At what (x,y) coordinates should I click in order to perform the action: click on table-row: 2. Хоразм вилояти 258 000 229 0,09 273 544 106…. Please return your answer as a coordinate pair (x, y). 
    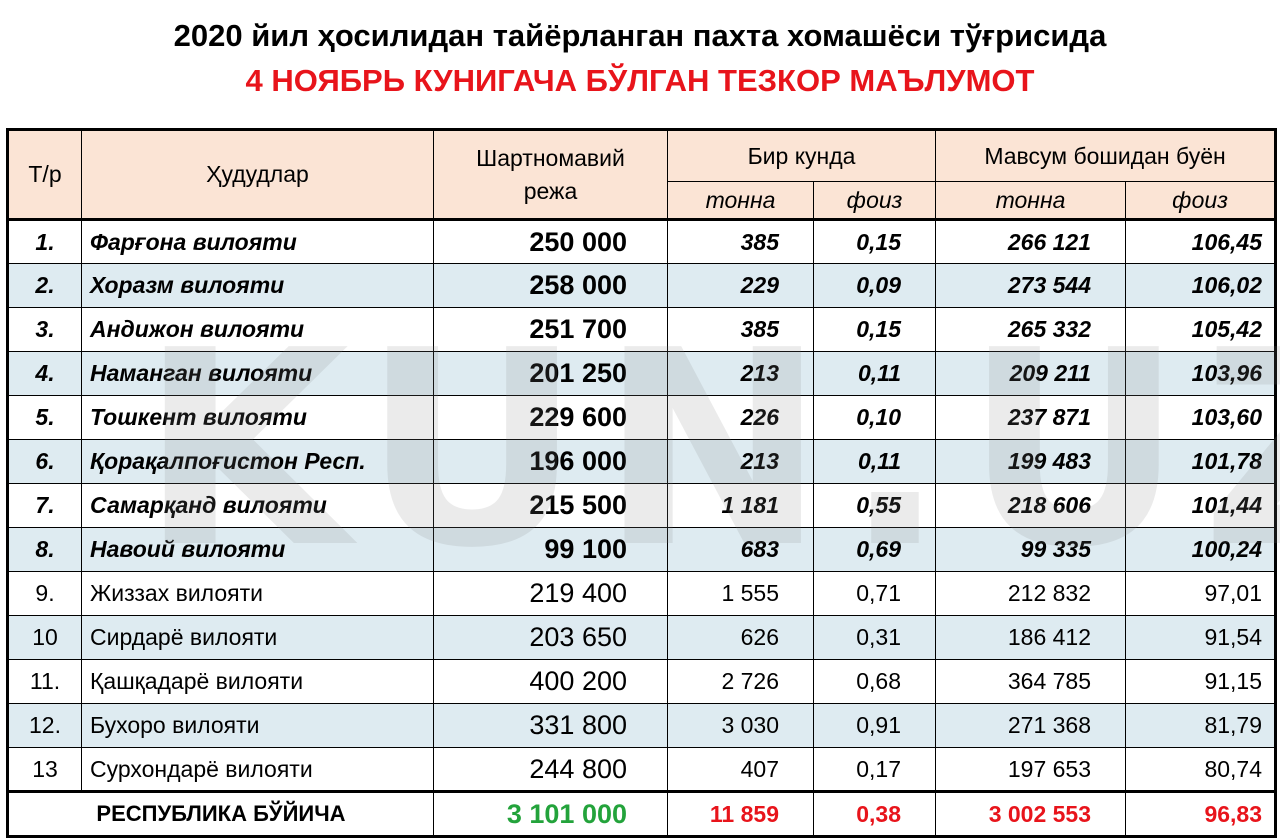
    Looking at the image, I should click on (642, 285).